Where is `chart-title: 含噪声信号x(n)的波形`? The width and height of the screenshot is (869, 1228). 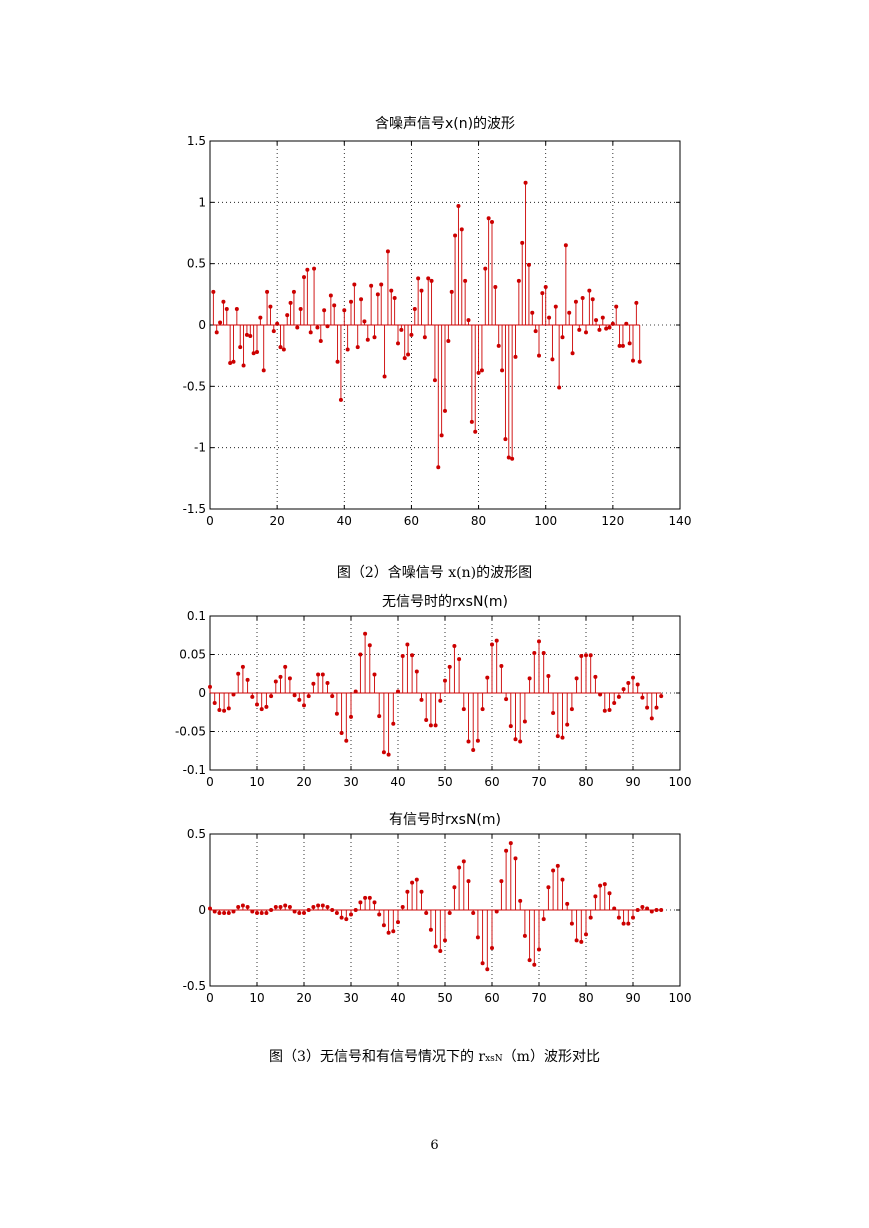 chart-title: 含噪声信号x(n)的波形 is located at coordinates (445, 124).